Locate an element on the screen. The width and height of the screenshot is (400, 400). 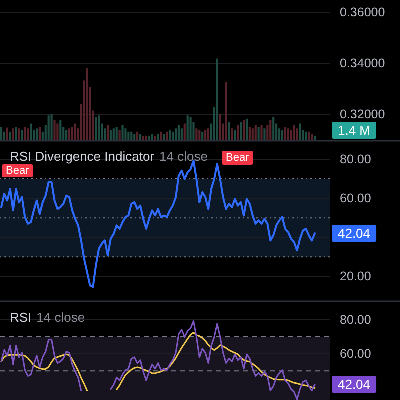
y-tick-label: 0.36000 is located at coordinates (363, 13).